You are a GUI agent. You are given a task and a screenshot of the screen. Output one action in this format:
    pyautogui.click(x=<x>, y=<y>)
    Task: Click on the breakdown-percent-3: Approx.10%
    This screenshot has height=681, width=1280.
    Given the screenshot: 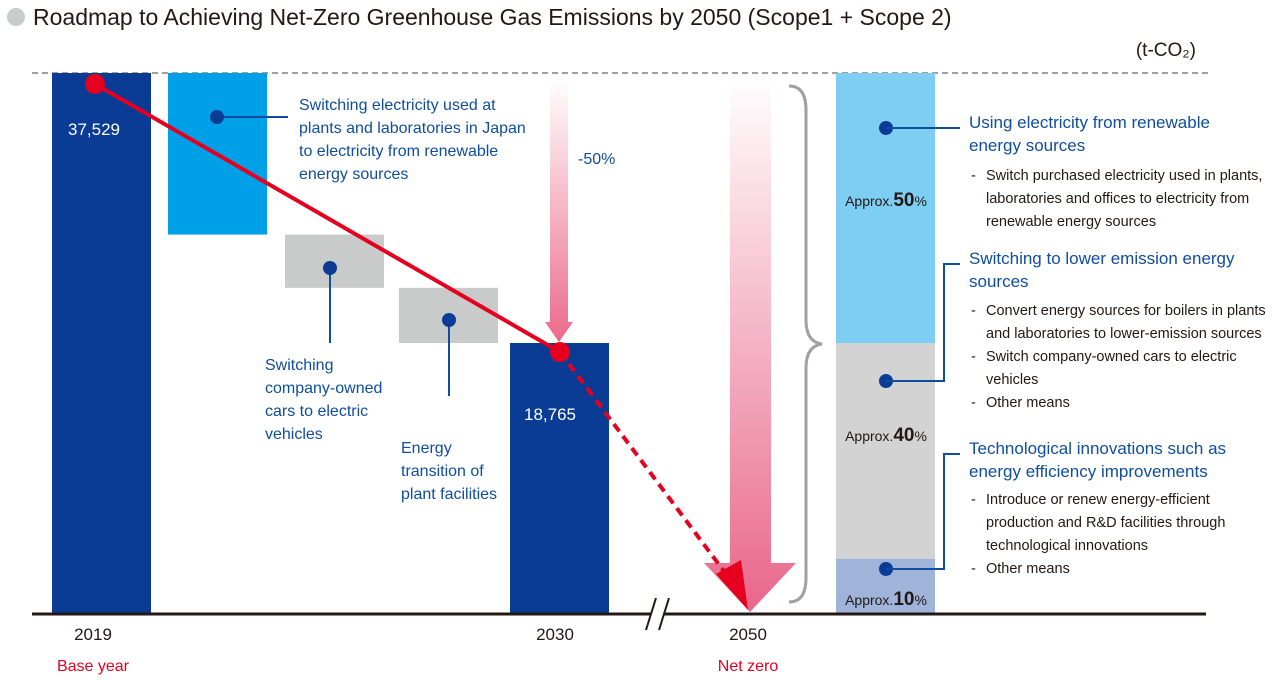 What is the action you would take?
    pyautogui.click(x=886, y=599)
    